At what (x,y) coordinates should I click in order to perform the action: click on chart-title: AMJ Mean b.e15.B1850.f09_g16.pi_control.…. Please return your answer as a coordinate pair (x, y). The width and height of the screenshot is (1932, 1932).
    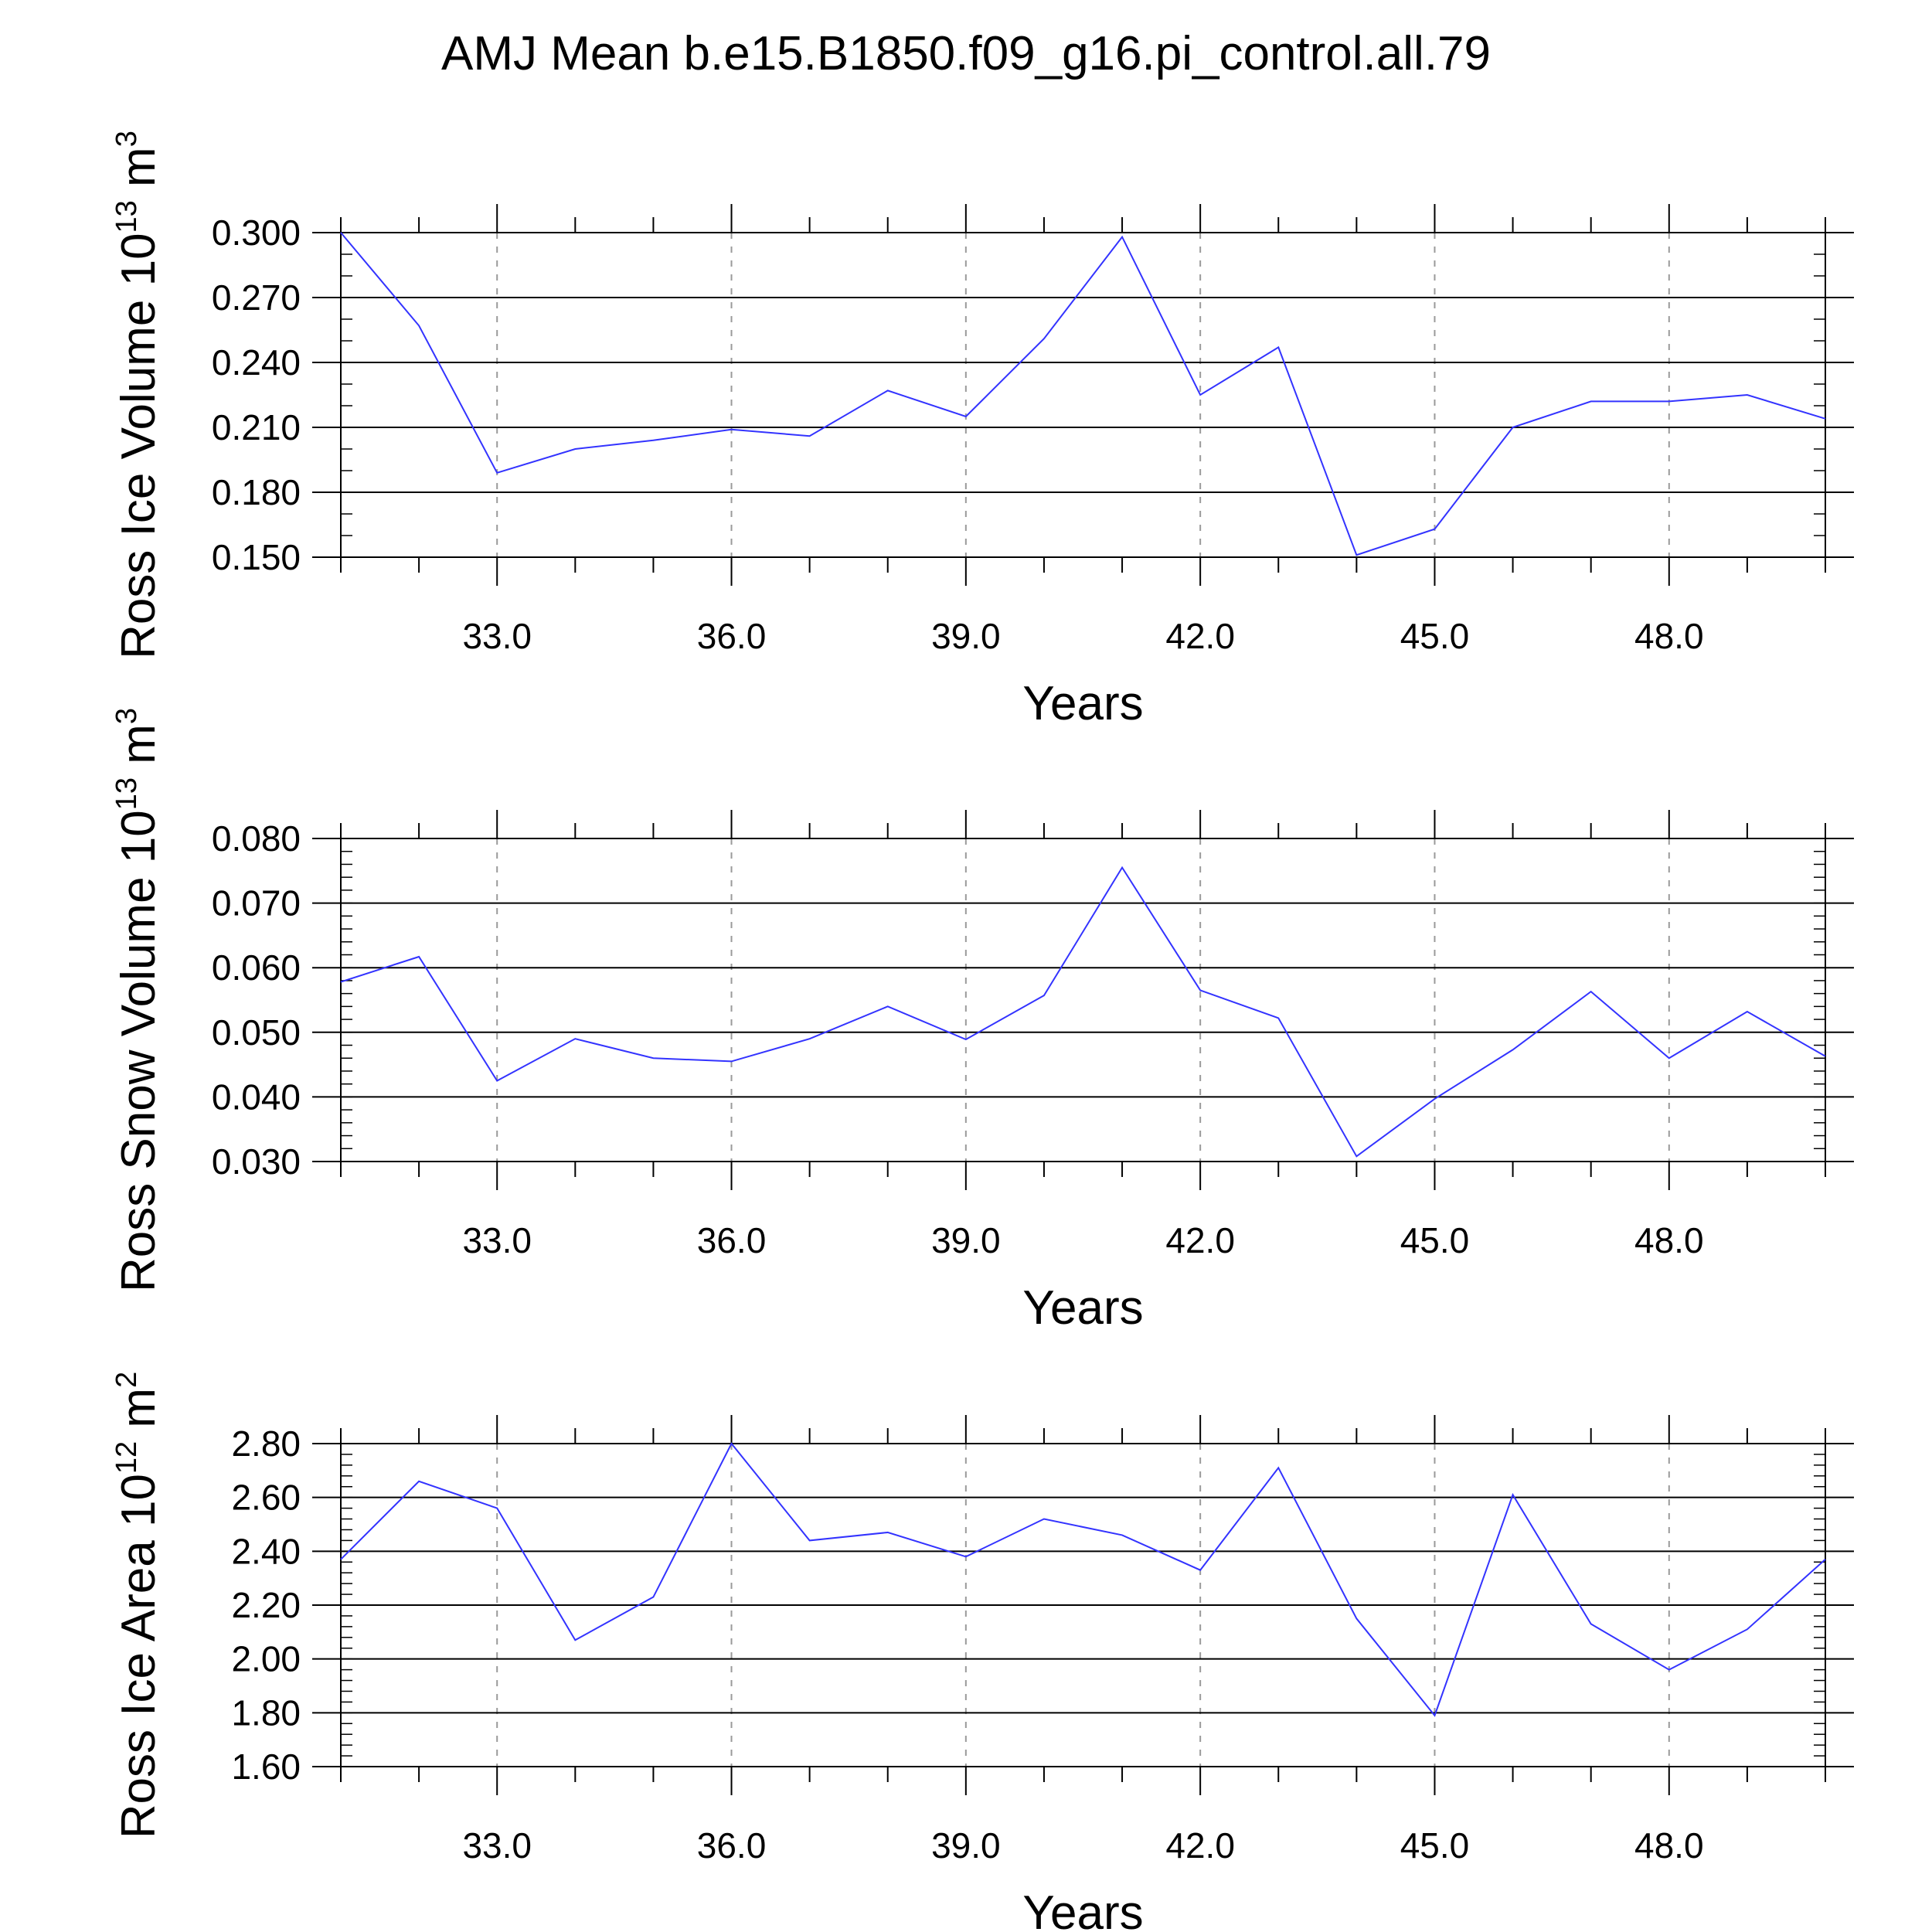
    Looking at the image, I should click on (966, 54).